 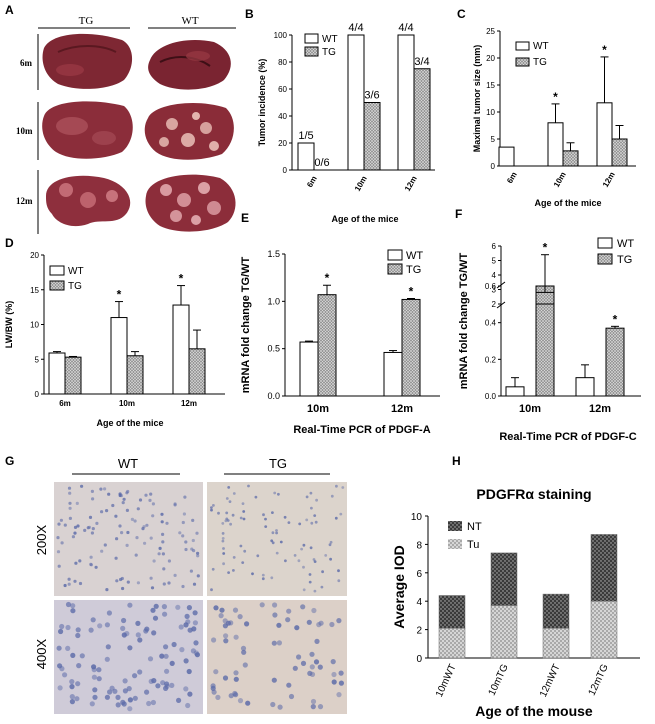 What do you see at coordinates (477, 99) in the screenshot?
I see `y-axis-title: Maximal tumor size (mm)` at bounding box center [477, 99].